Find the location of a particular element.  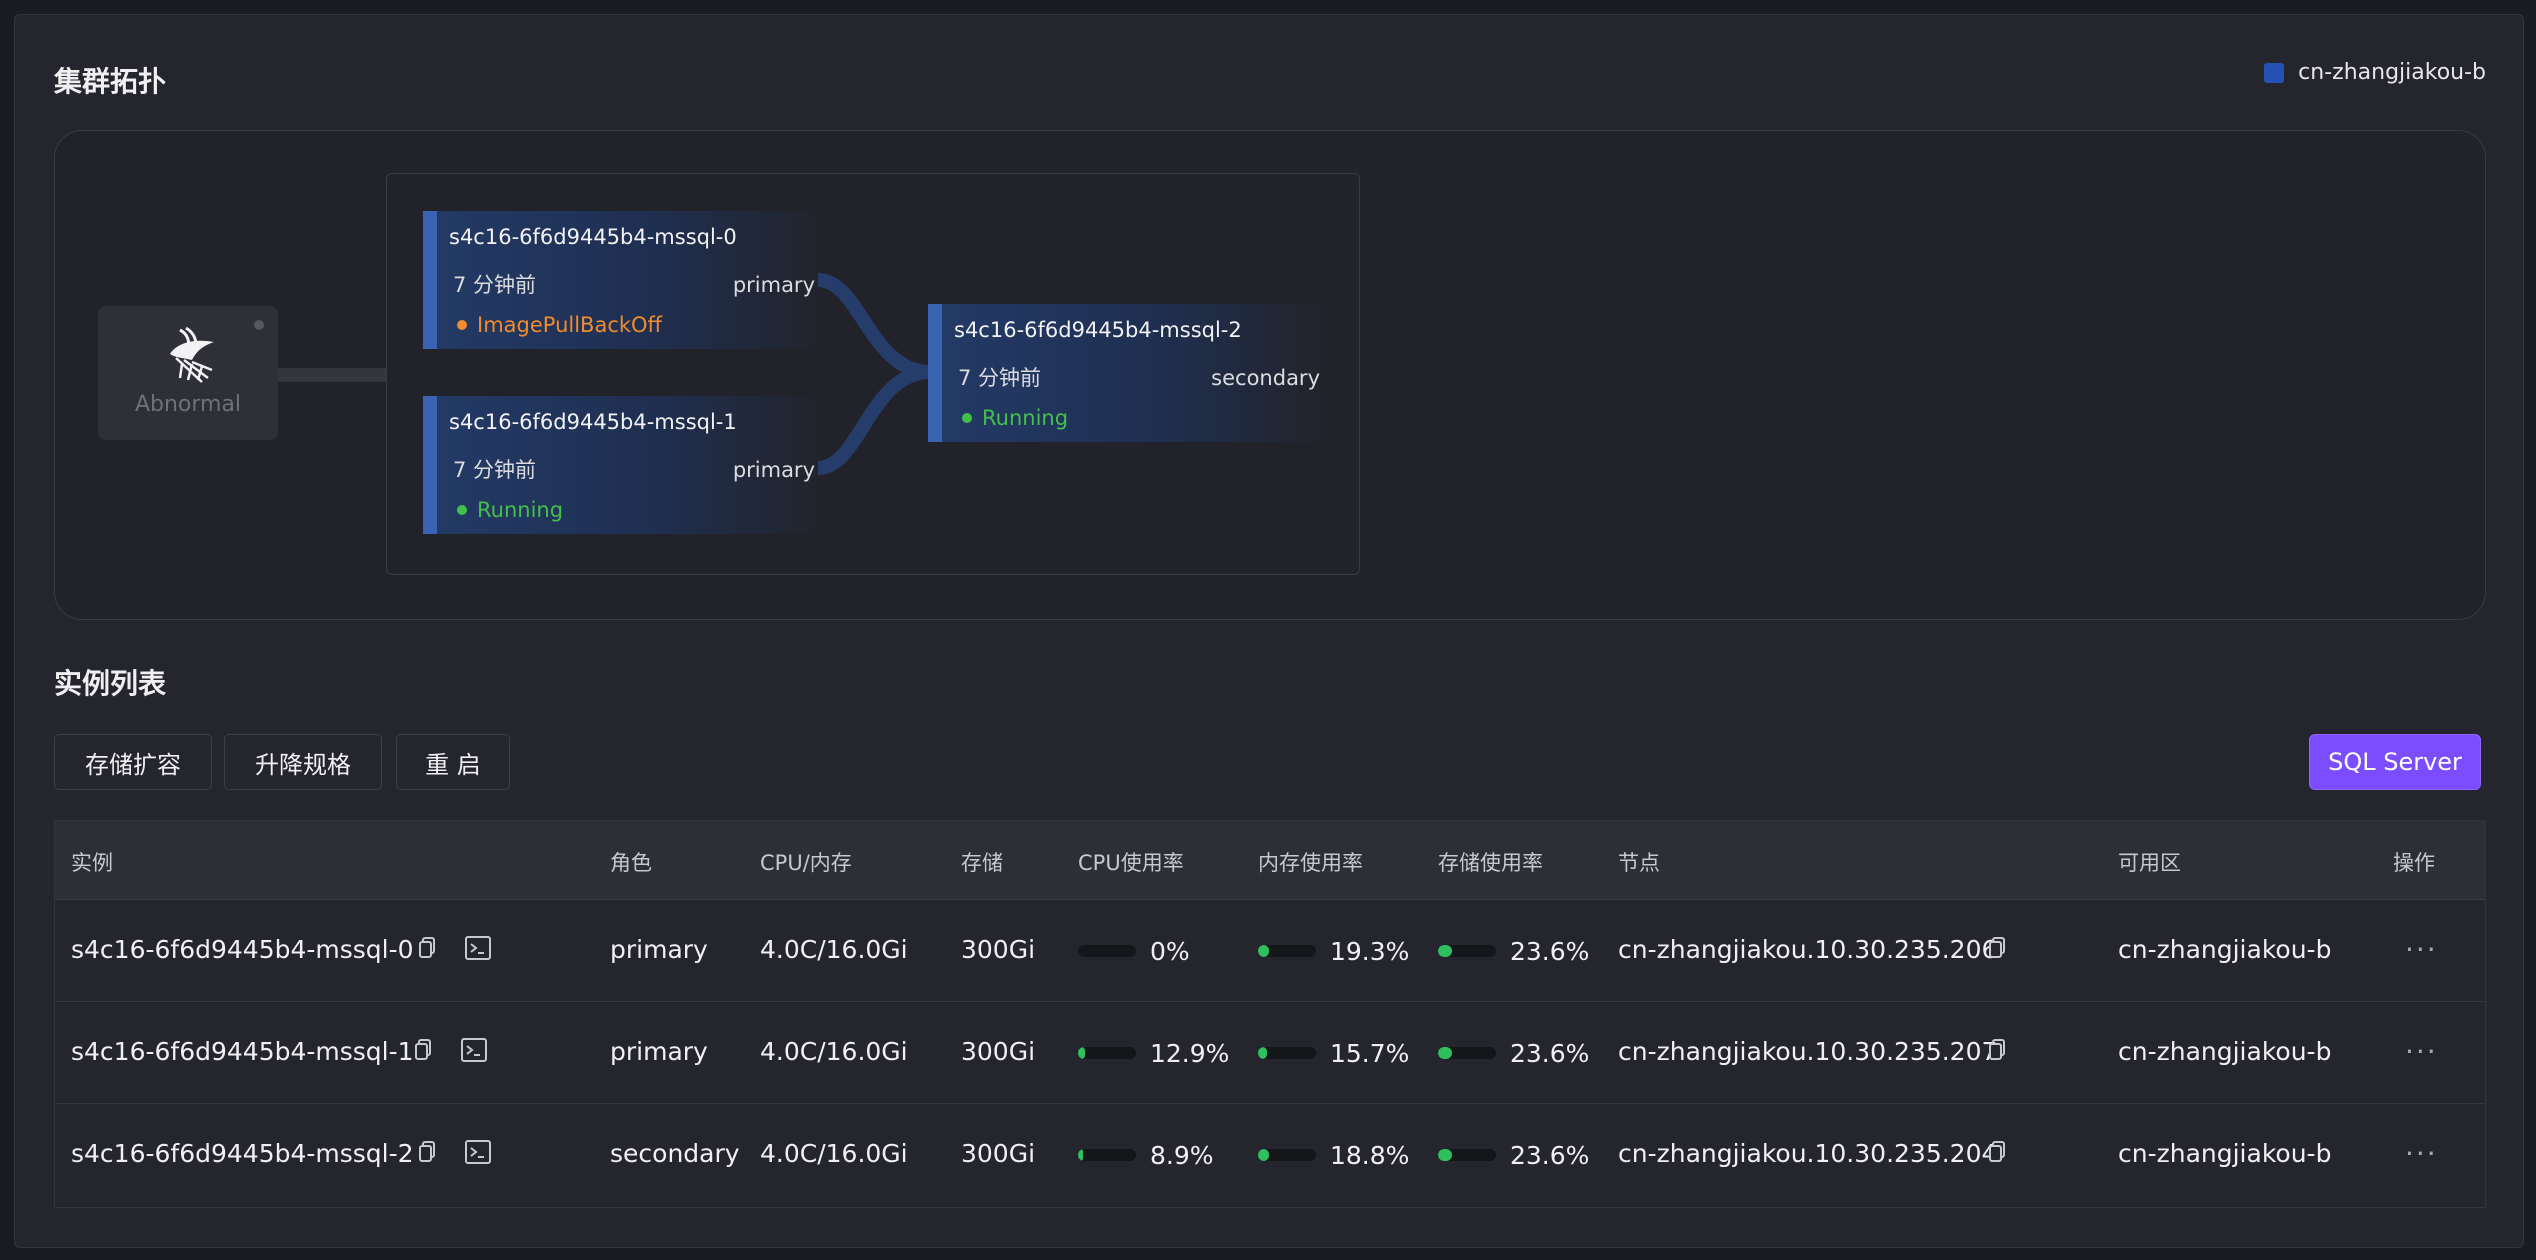

cluster-root-node: Abnormal is located at coordinates (188, 373).